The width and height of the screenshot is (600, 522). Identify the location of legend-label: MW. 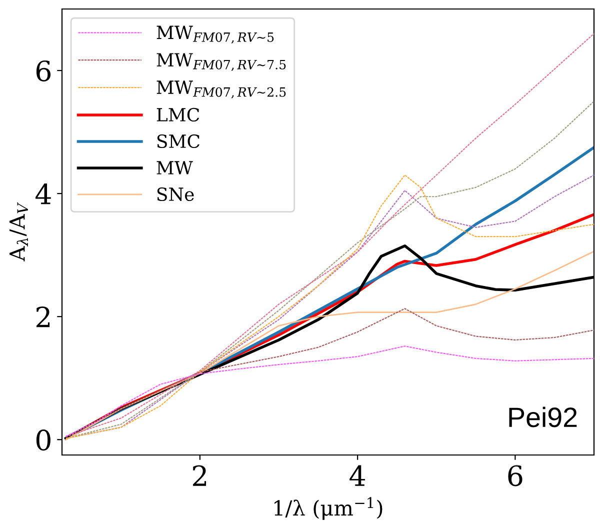
(174, 167).